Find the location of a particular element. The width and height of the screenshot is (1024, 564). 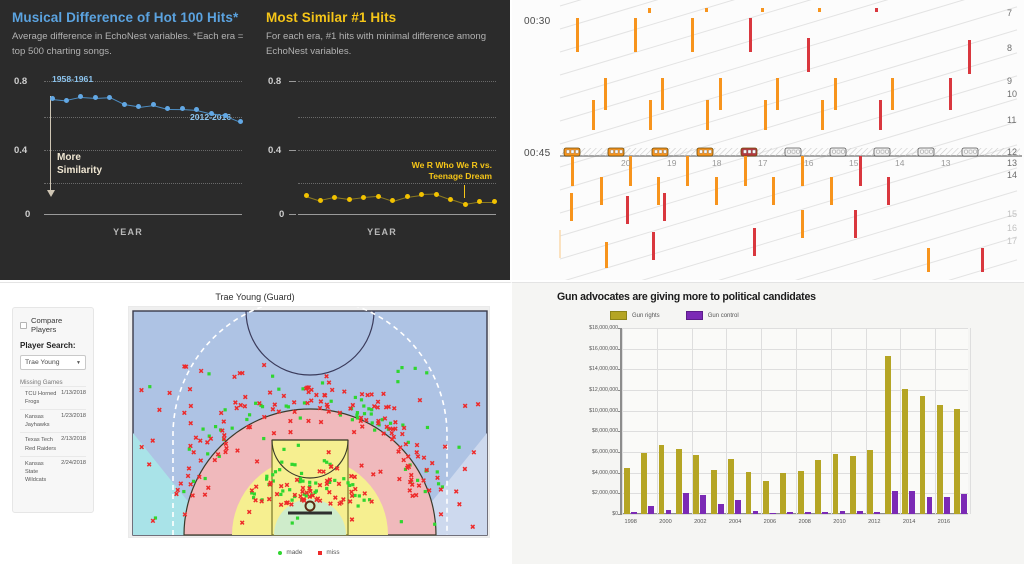

gun-y-tick-label: $10,000,000 is located at coordinates (603, 410).